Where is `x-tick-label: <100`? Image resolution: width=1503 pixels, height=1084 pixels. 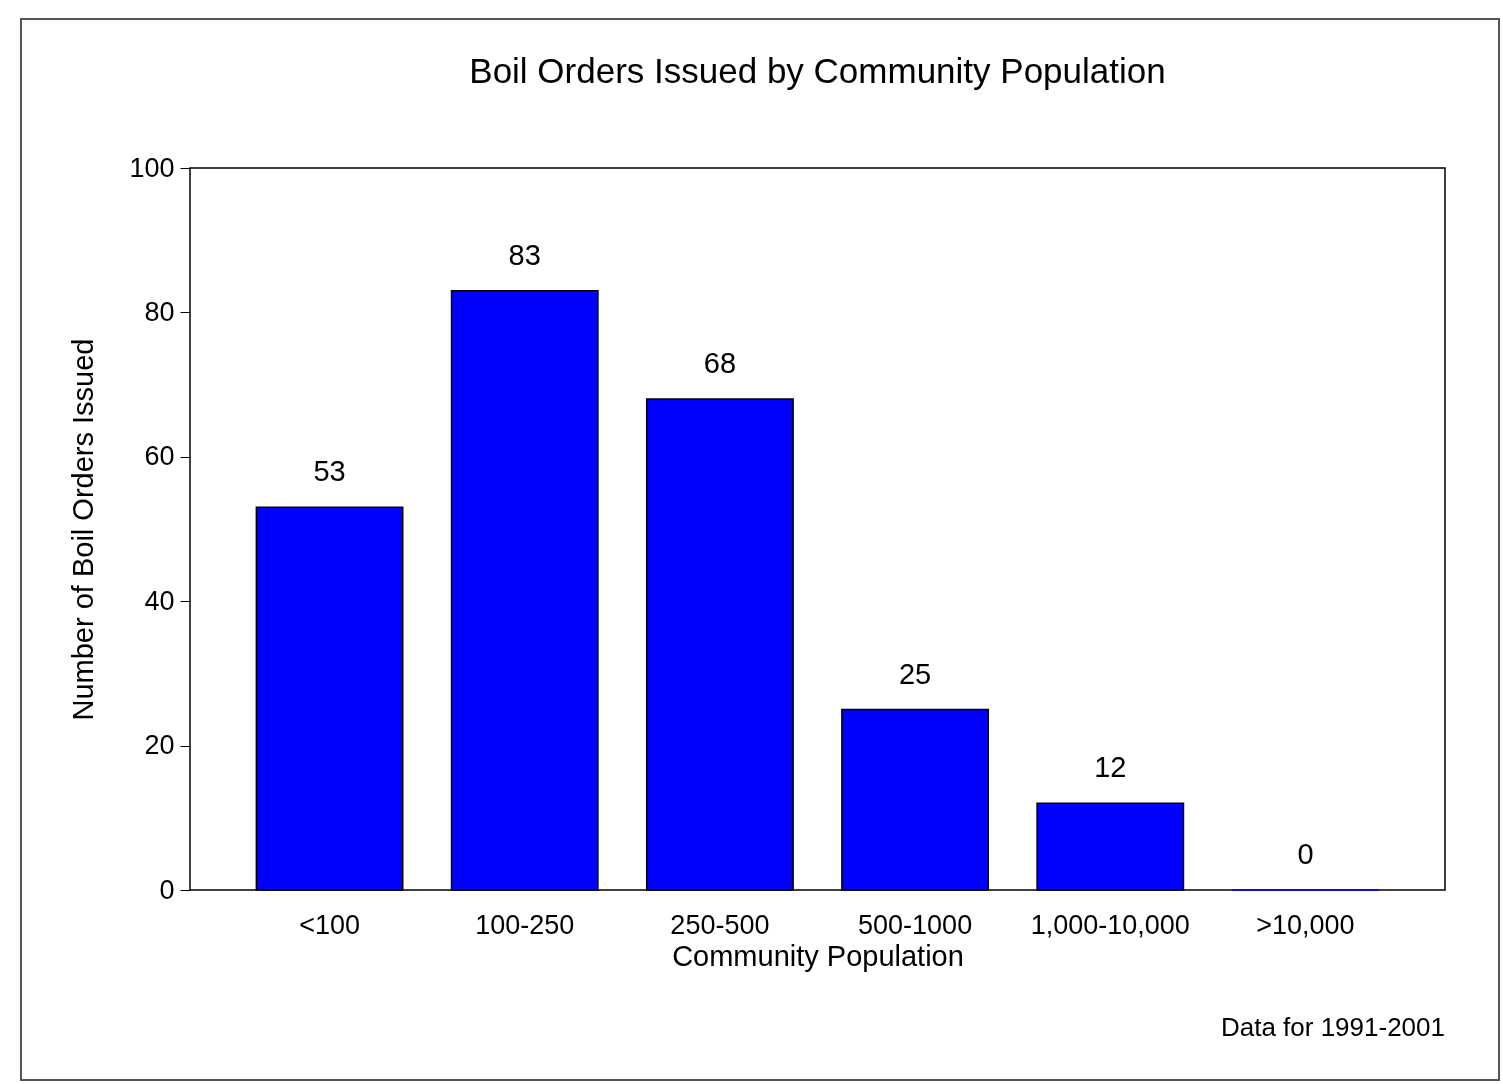
x-tick-label: <100 is located at coordinates (329, 924).